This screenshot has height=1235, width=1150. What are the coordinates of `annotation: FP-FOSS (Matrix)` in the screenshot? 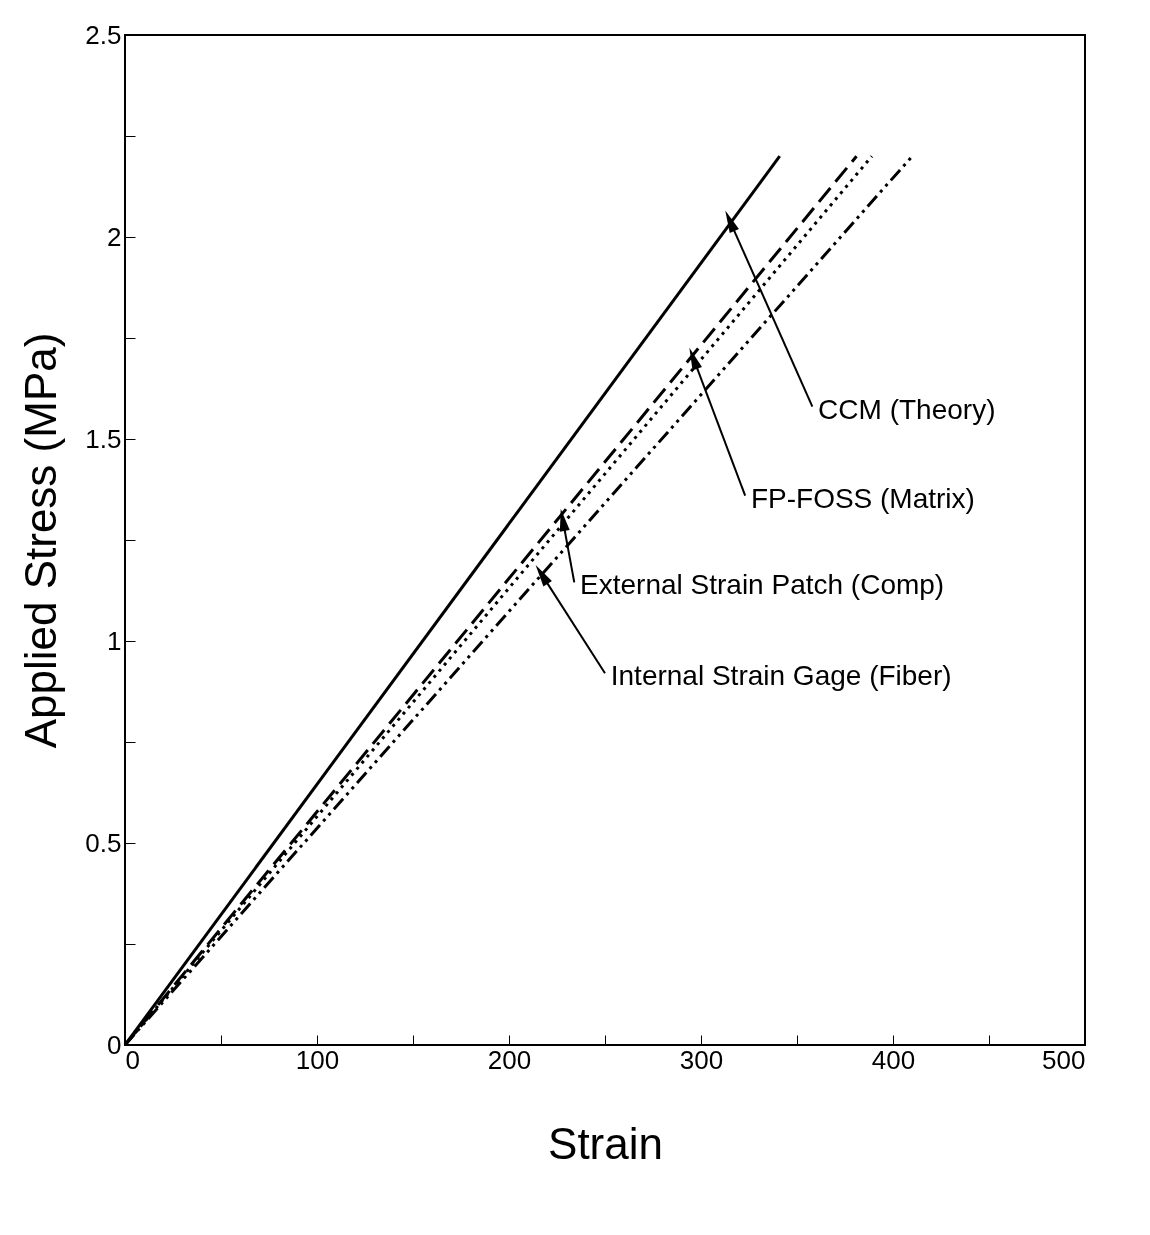 It's located at (862, 498).